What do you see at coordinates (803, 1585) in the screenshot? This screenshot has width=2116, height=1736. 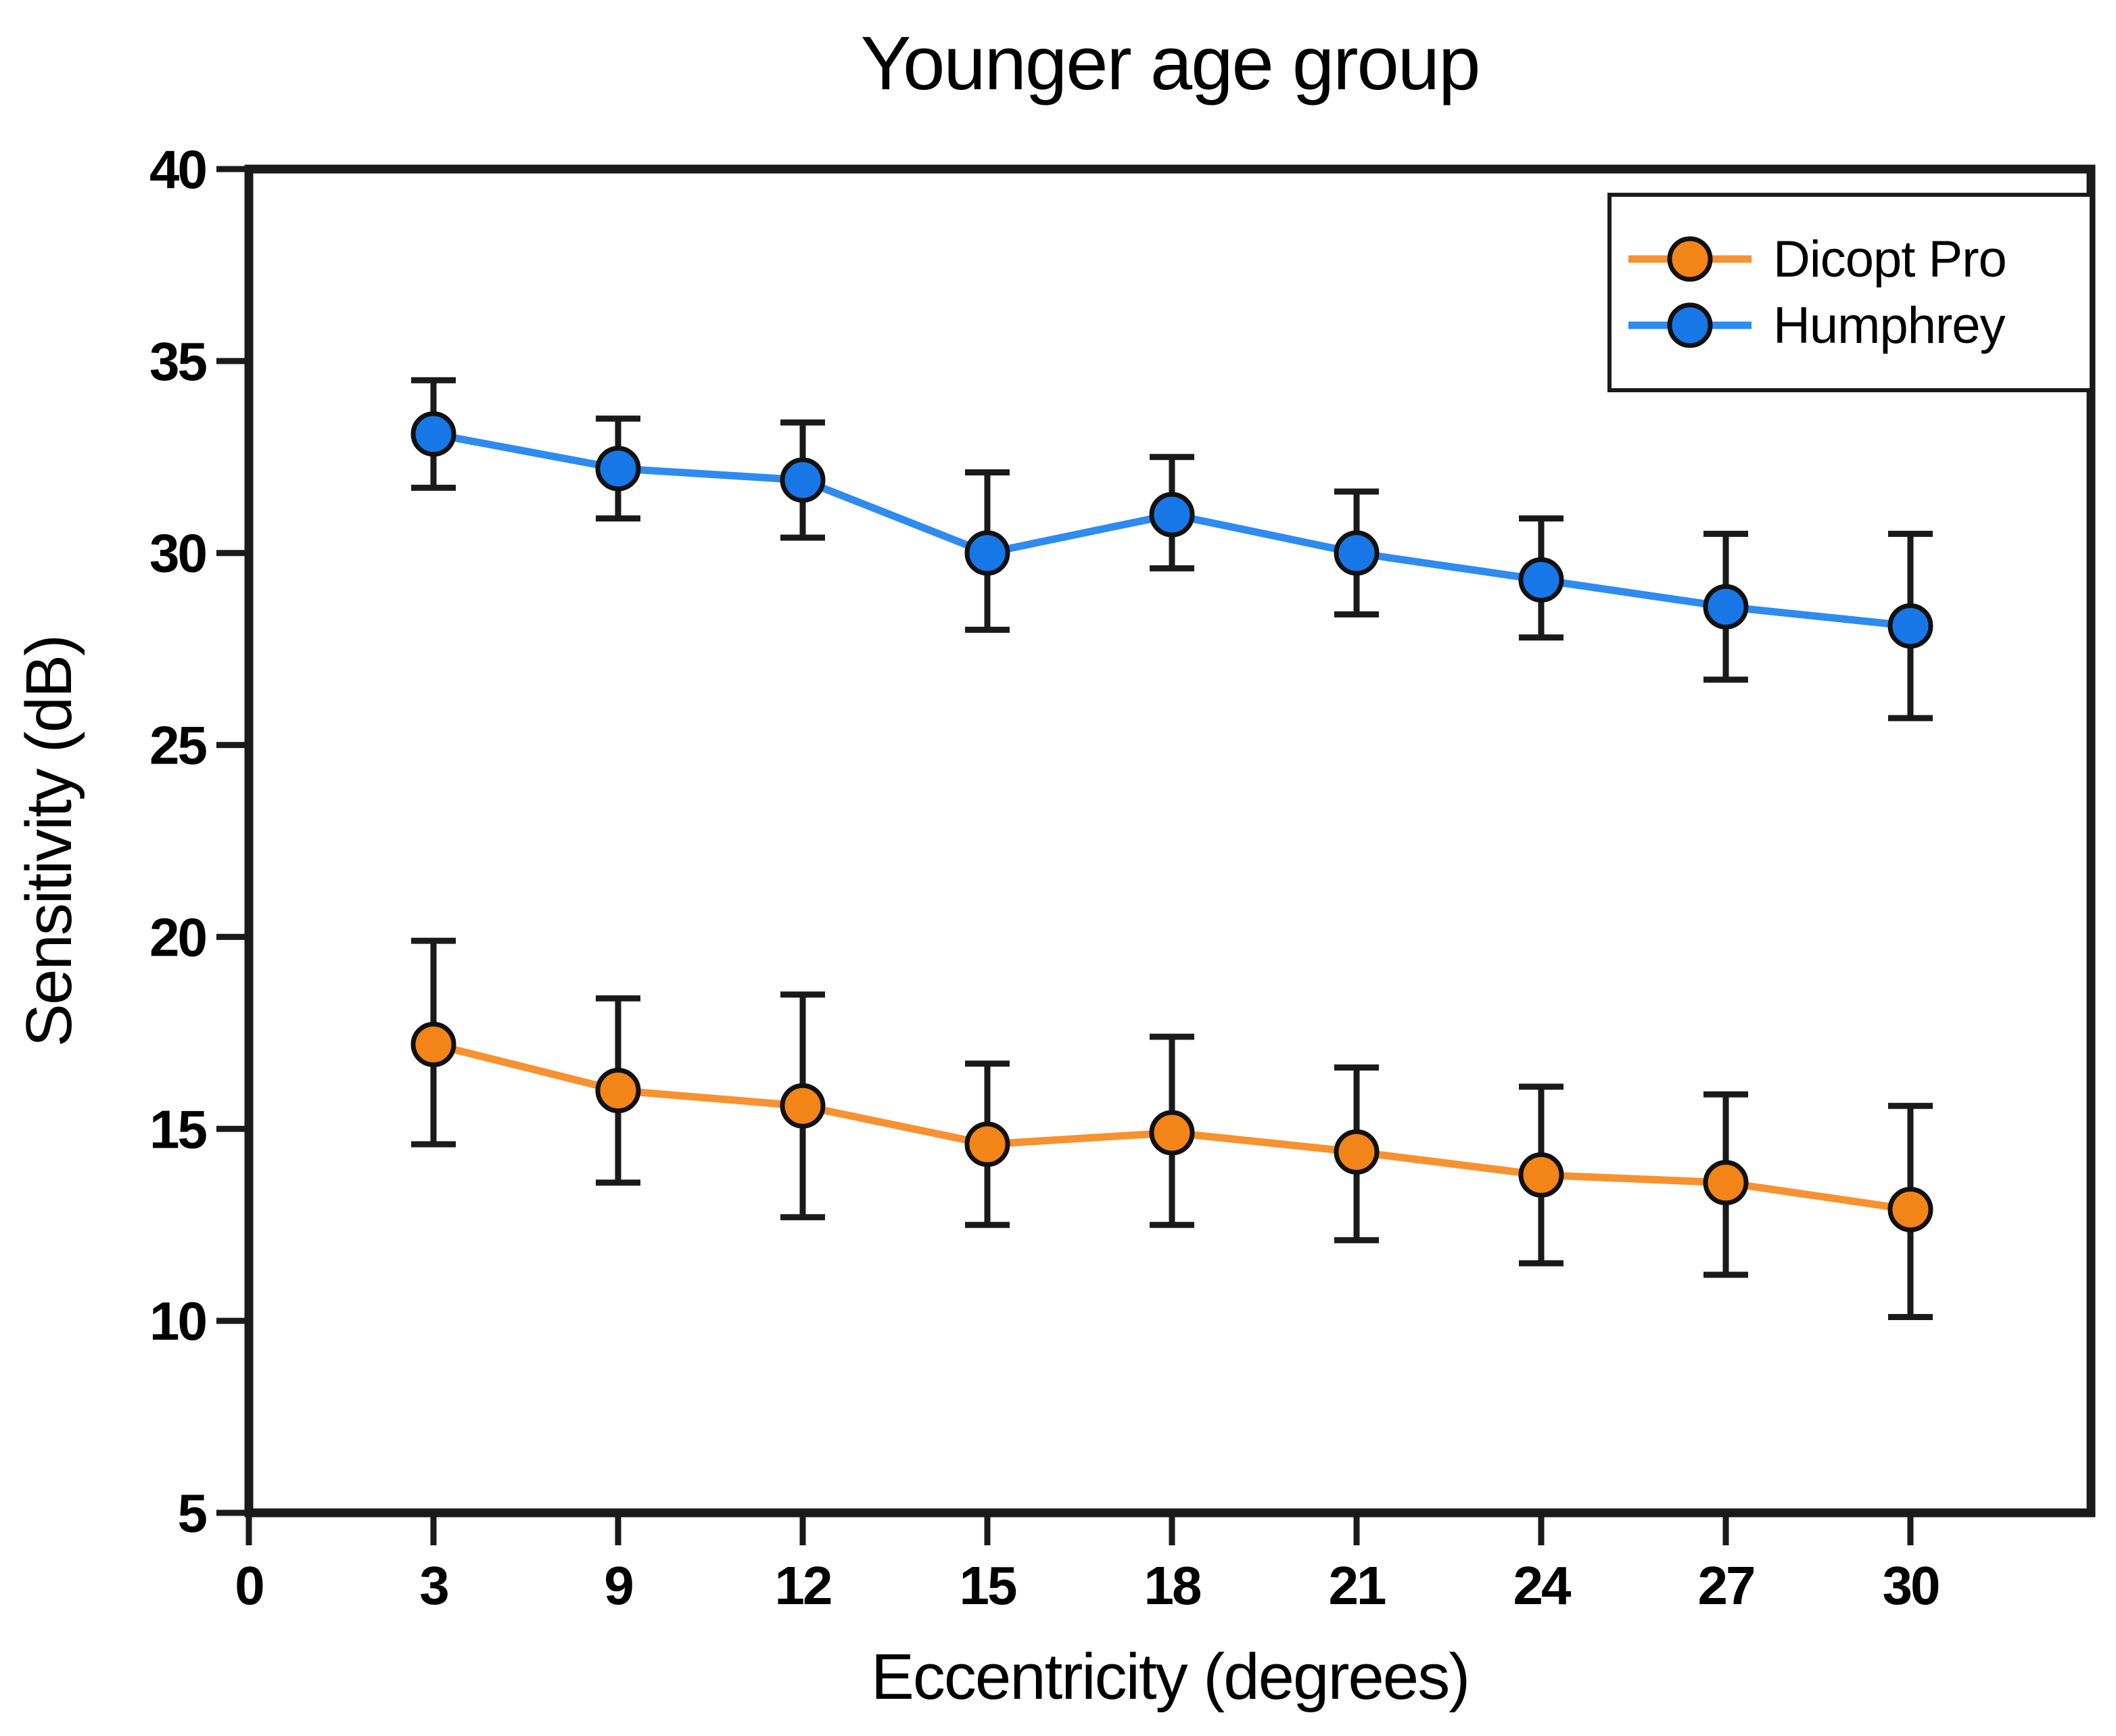 I see `x-tick-label: 12` at bounding box center [803, 1585].